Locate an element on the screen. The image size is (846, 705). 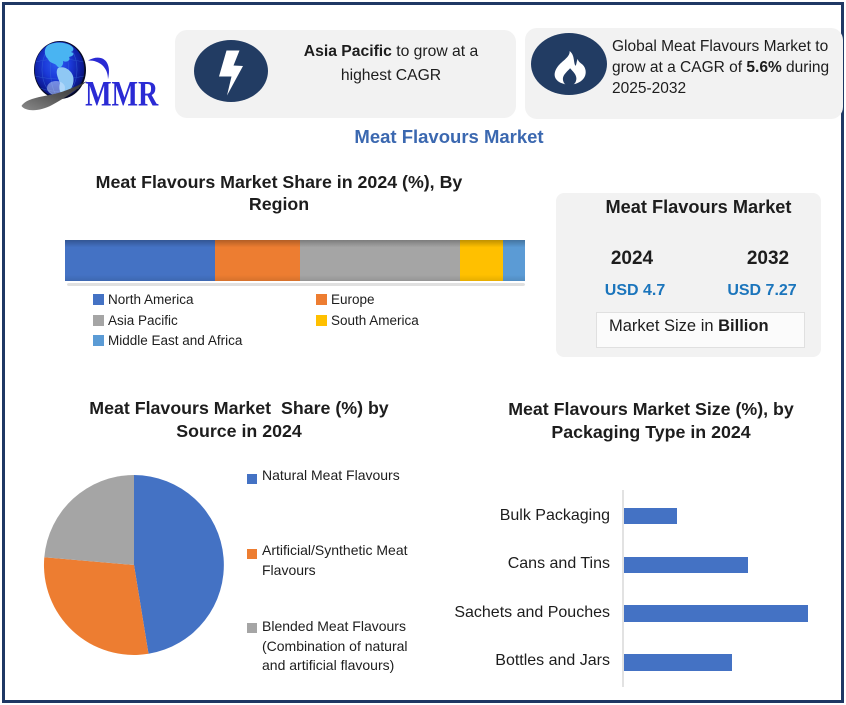
svg-text: MMR is located at coordinates (122, 93).